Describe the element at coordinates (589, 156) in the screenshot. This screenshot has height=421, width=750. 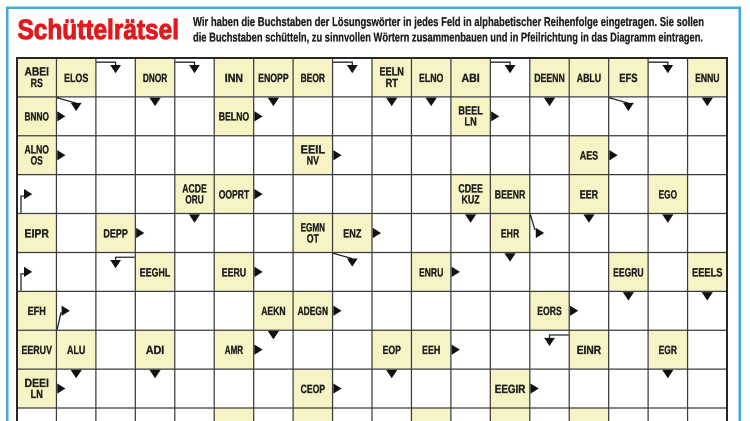
I see `svg-text: AES` at that location.